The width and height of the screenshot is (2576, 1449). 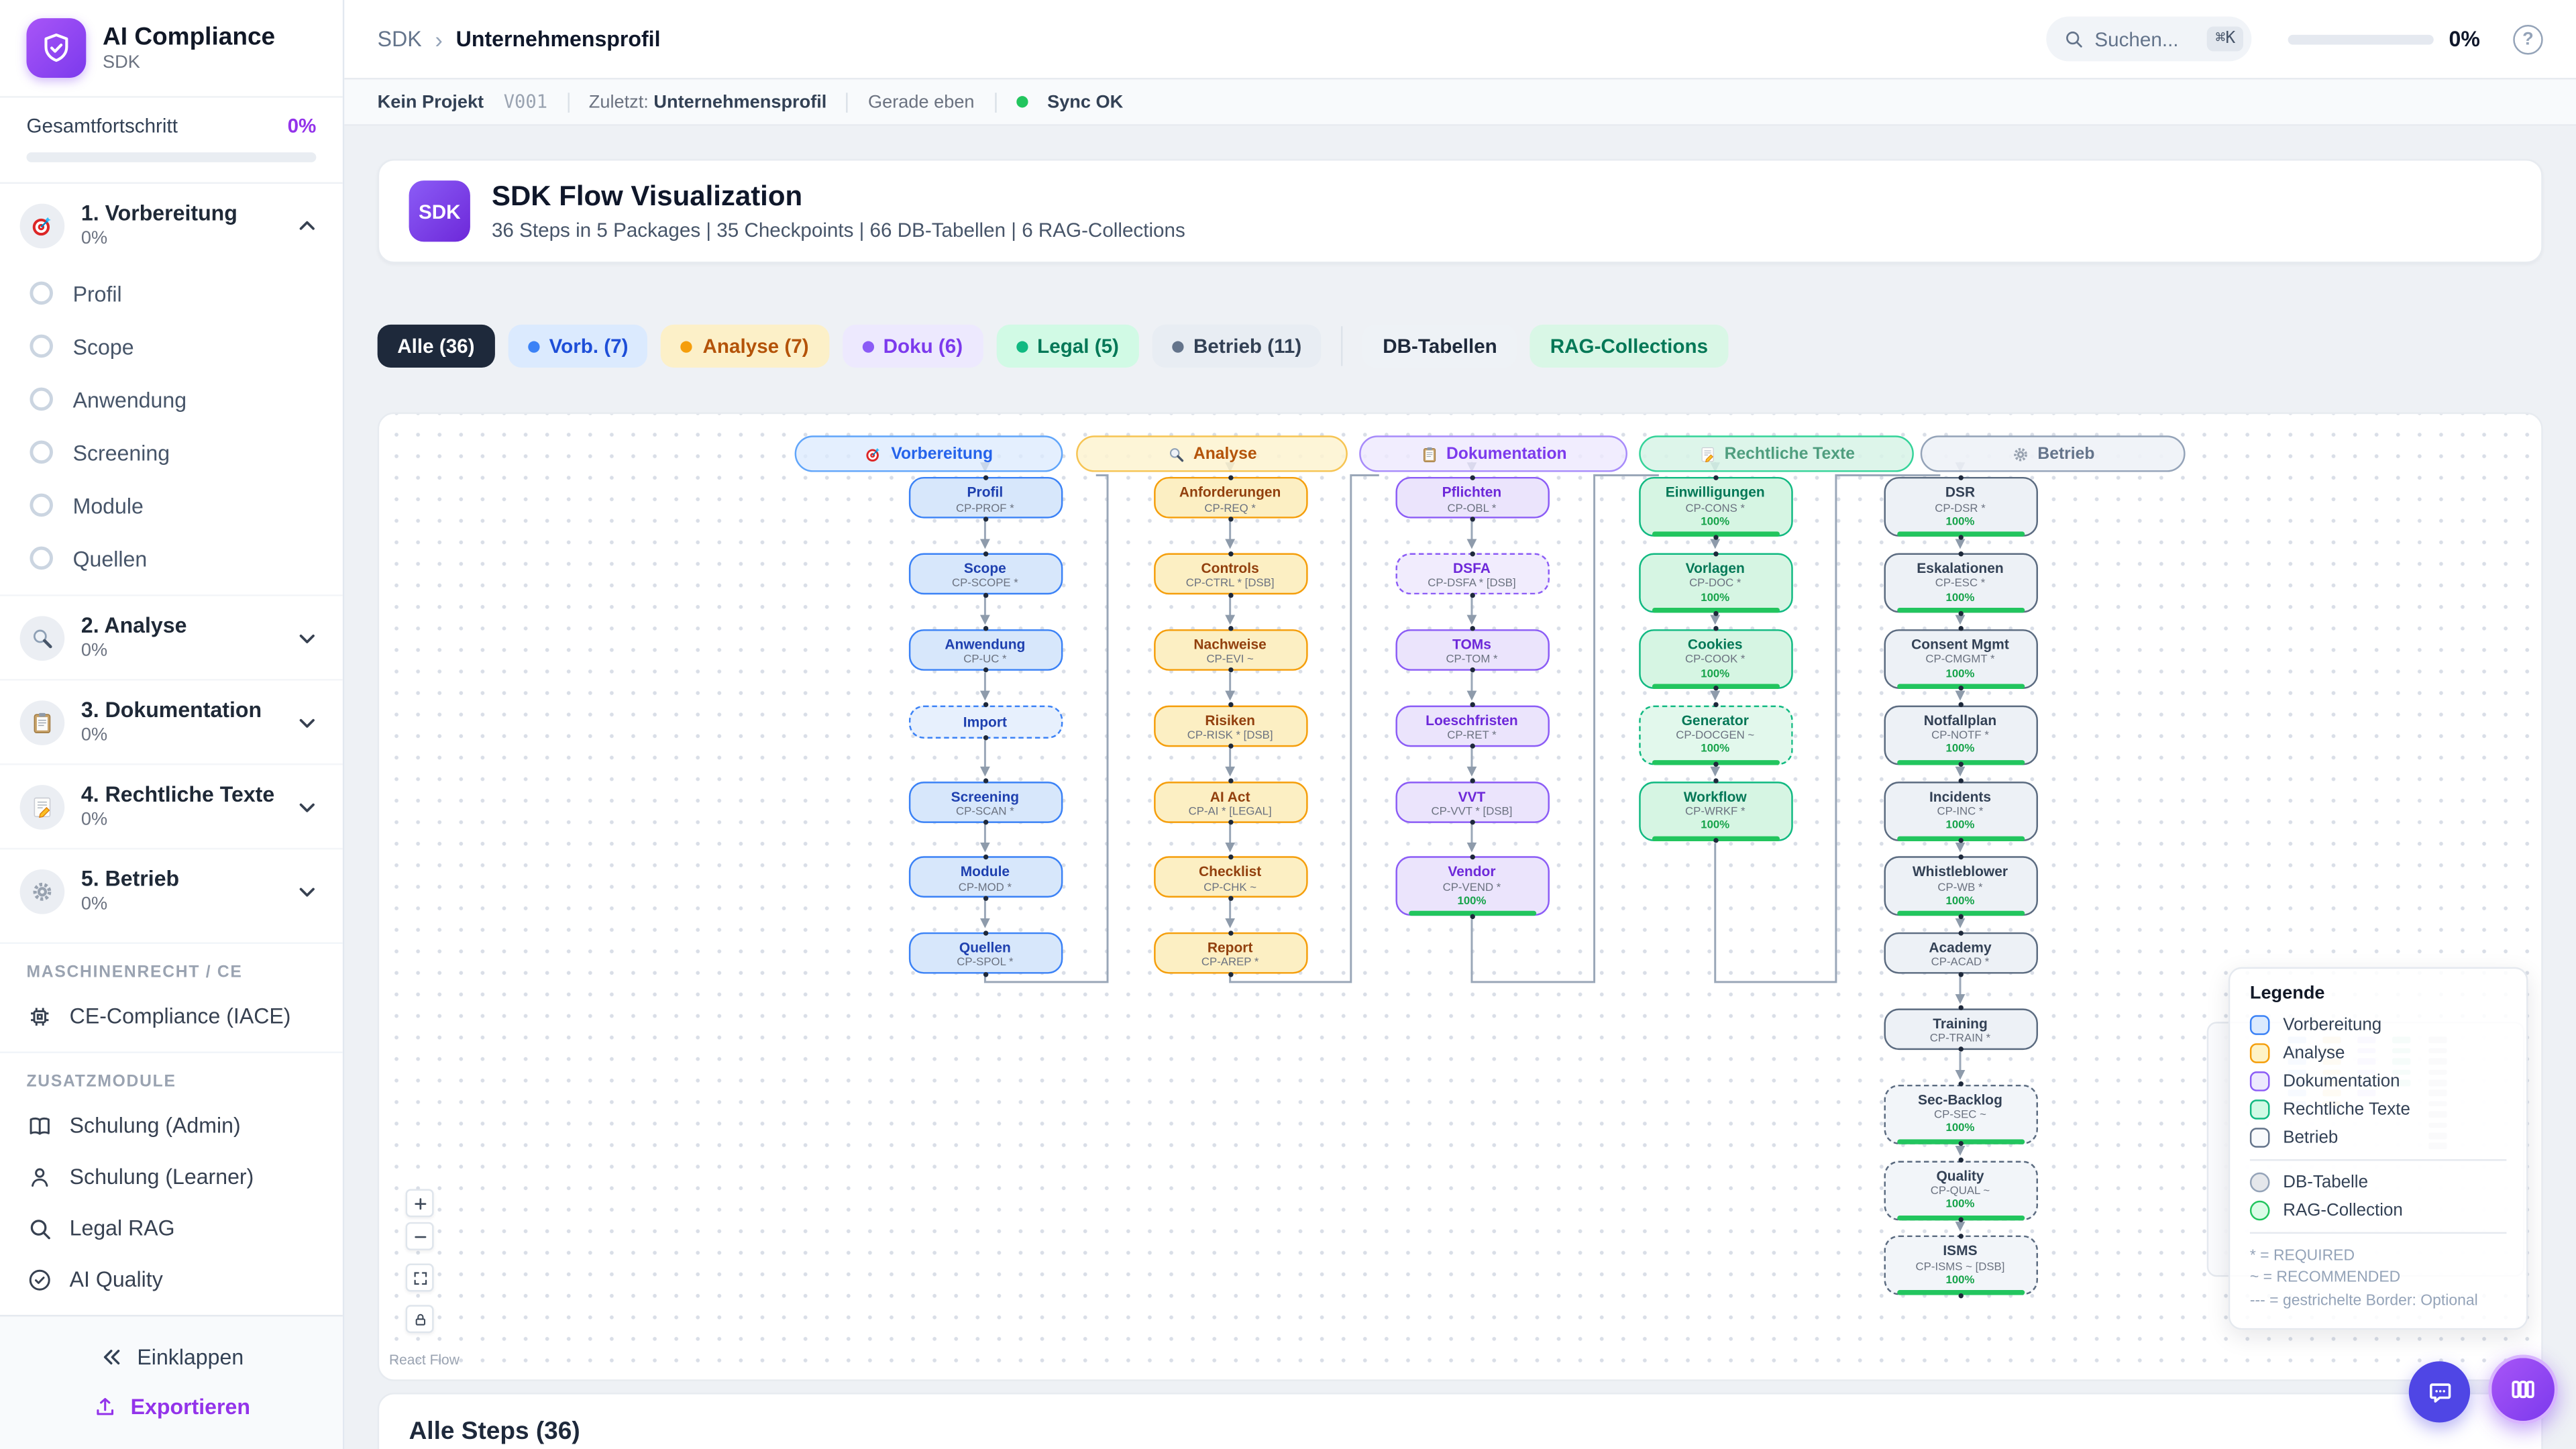 I want to click on fit-view-button, so click(x=419, y=1278).